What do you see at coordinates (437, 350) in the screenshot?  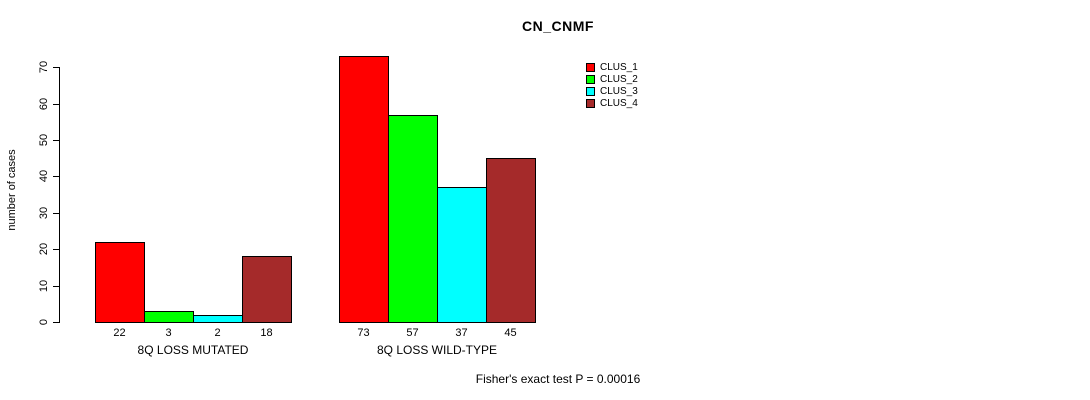 I see `x-axis-group-label: 8Q LOSS WILD-TYPE` at bounding box center [437, 350].